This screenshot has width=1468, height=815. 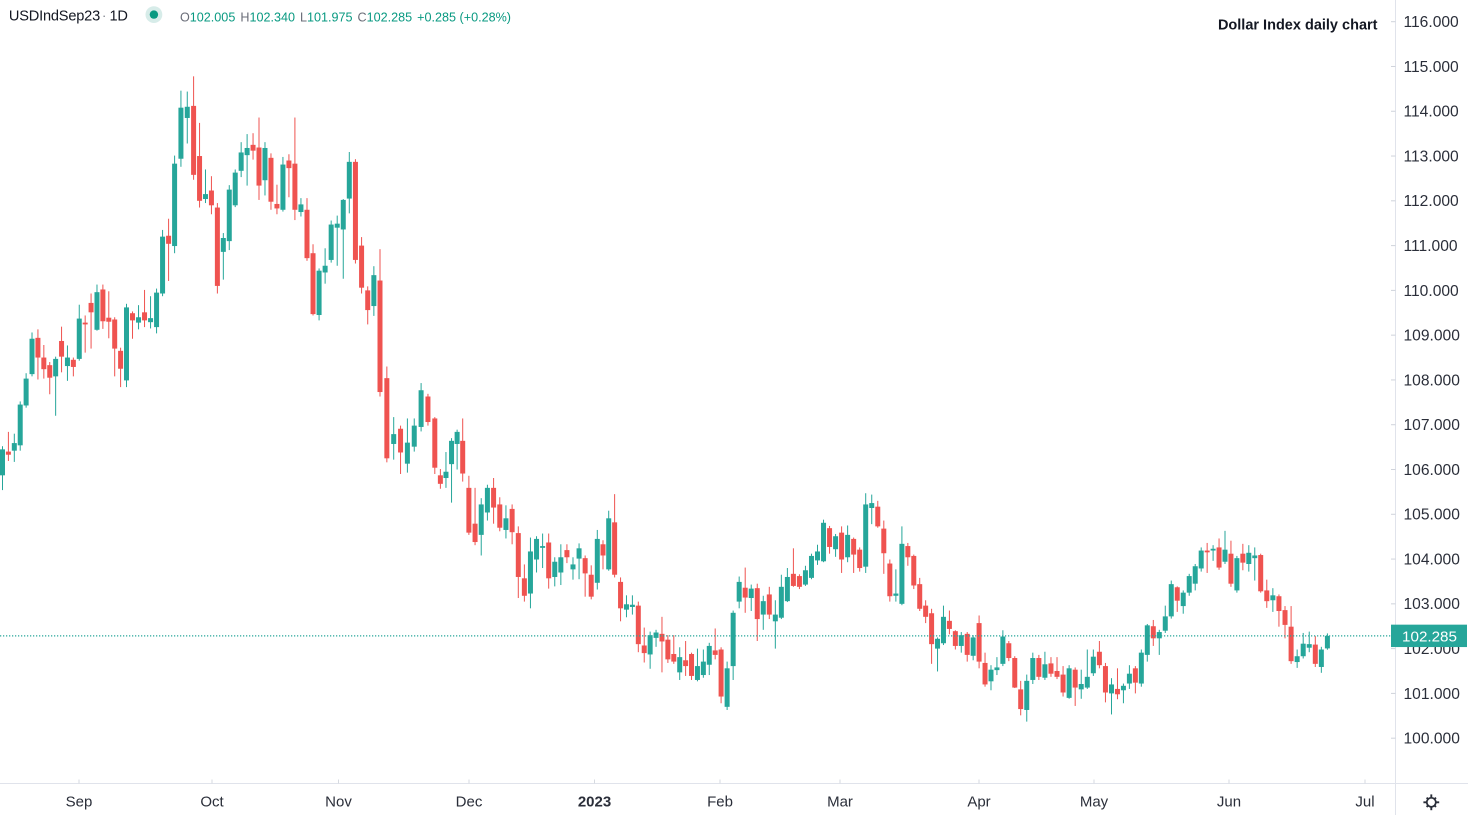 What do you see at coordinates (1432, 470) in the screenshot?
I see `svg-text: 106.000` at bounding box center [1432, 470].